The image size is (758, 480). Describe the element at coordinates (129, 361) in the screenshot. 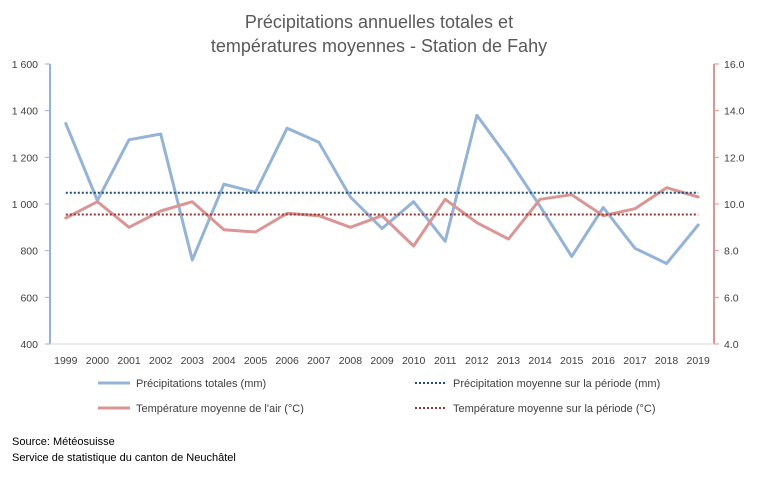

I see `x-tick-label: 2001` at that location.